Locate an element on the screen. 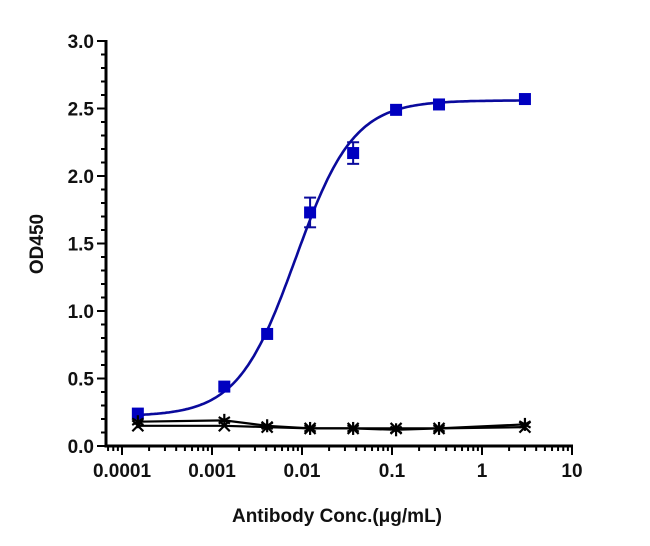 The image size is (650, 546). x-tick-label: 1 is located at coordinates (482, 471).